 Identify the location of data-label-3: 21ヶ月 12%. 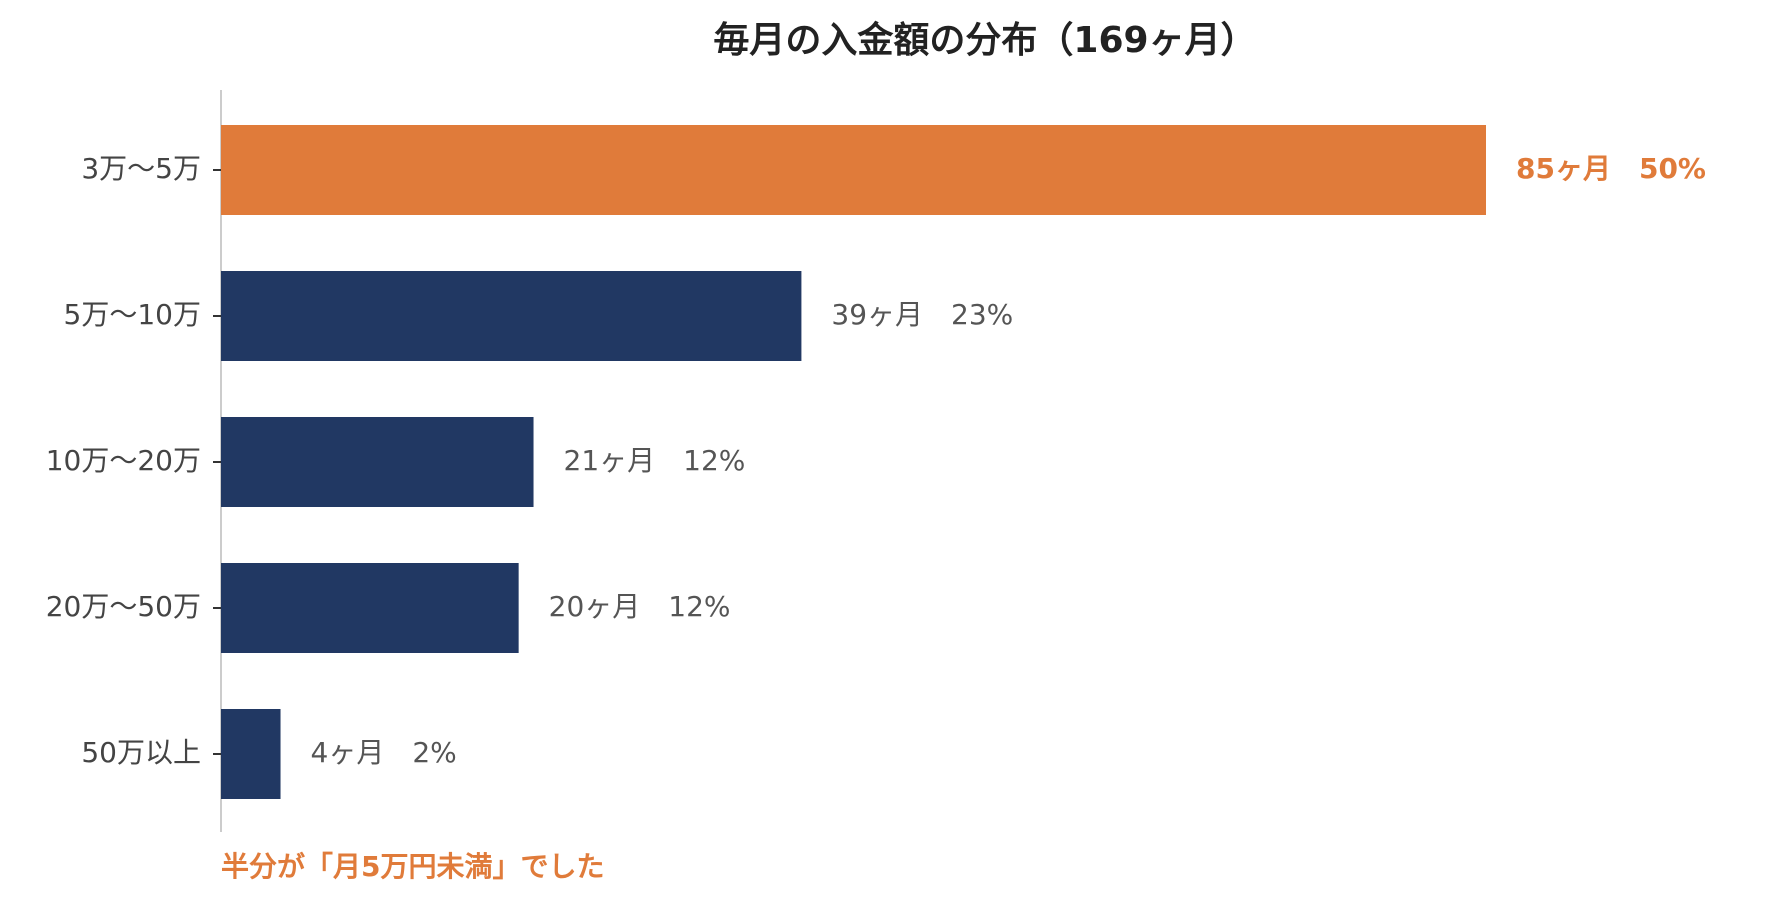
(655, 460).